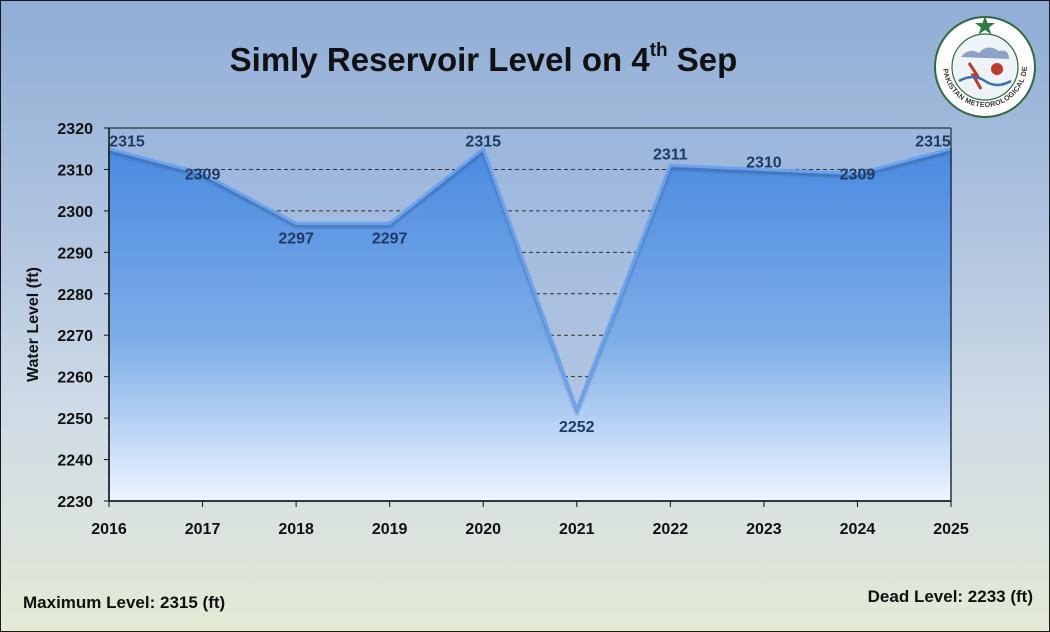  Describe the element at coordinates (75, 502) in the screenshot. I see `y-tick-label: 2230` at that location.